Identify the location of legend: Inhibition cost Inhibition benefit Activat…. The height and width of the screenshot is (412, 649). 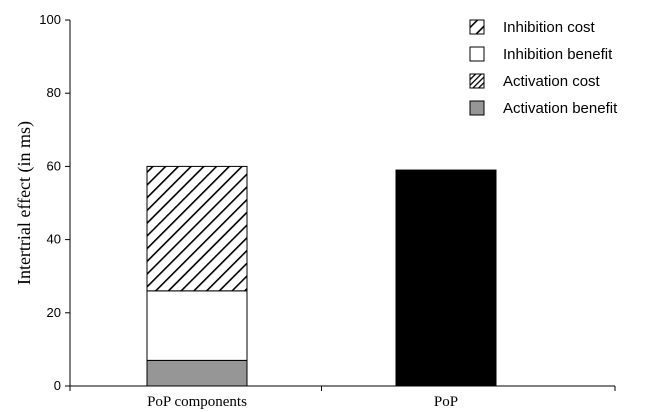
(543, 68).